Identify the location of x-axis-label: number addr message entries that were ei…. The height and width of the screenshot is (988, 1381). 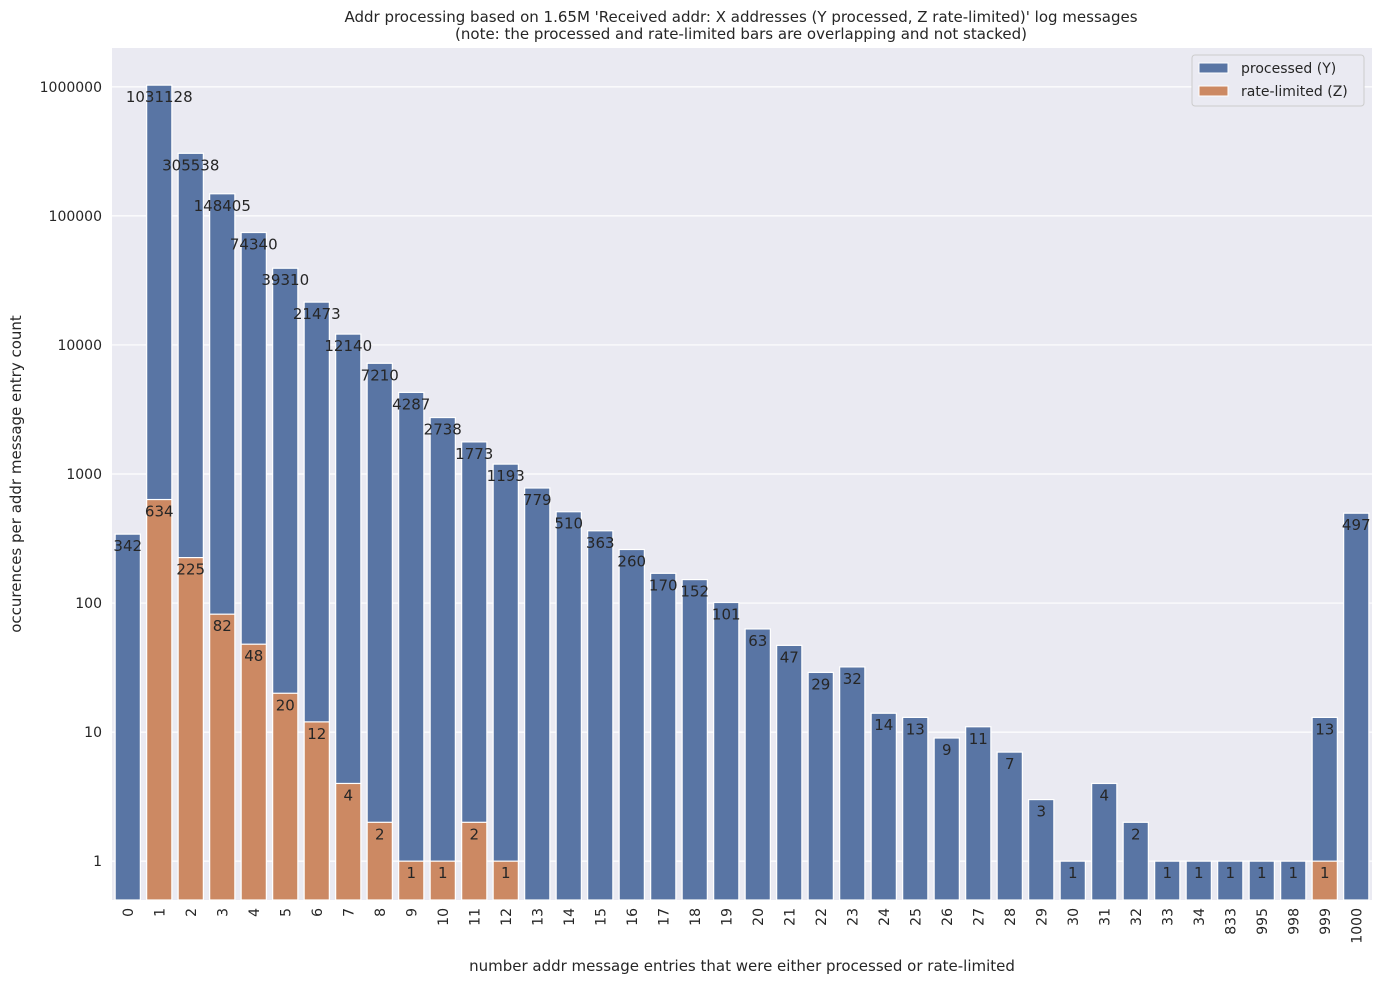
(742, 966).